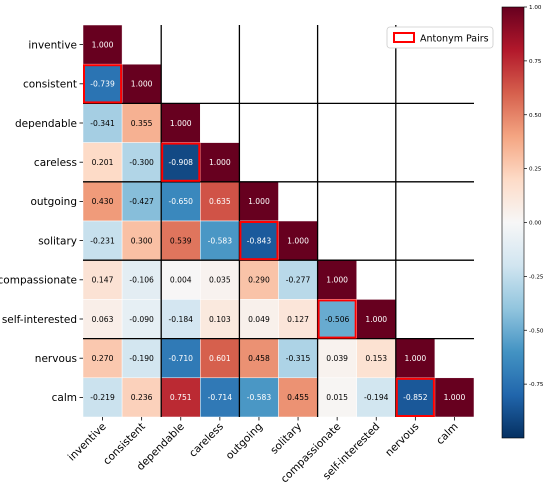  I want to click on cell-value-label: -0.341, so click(102, 123).